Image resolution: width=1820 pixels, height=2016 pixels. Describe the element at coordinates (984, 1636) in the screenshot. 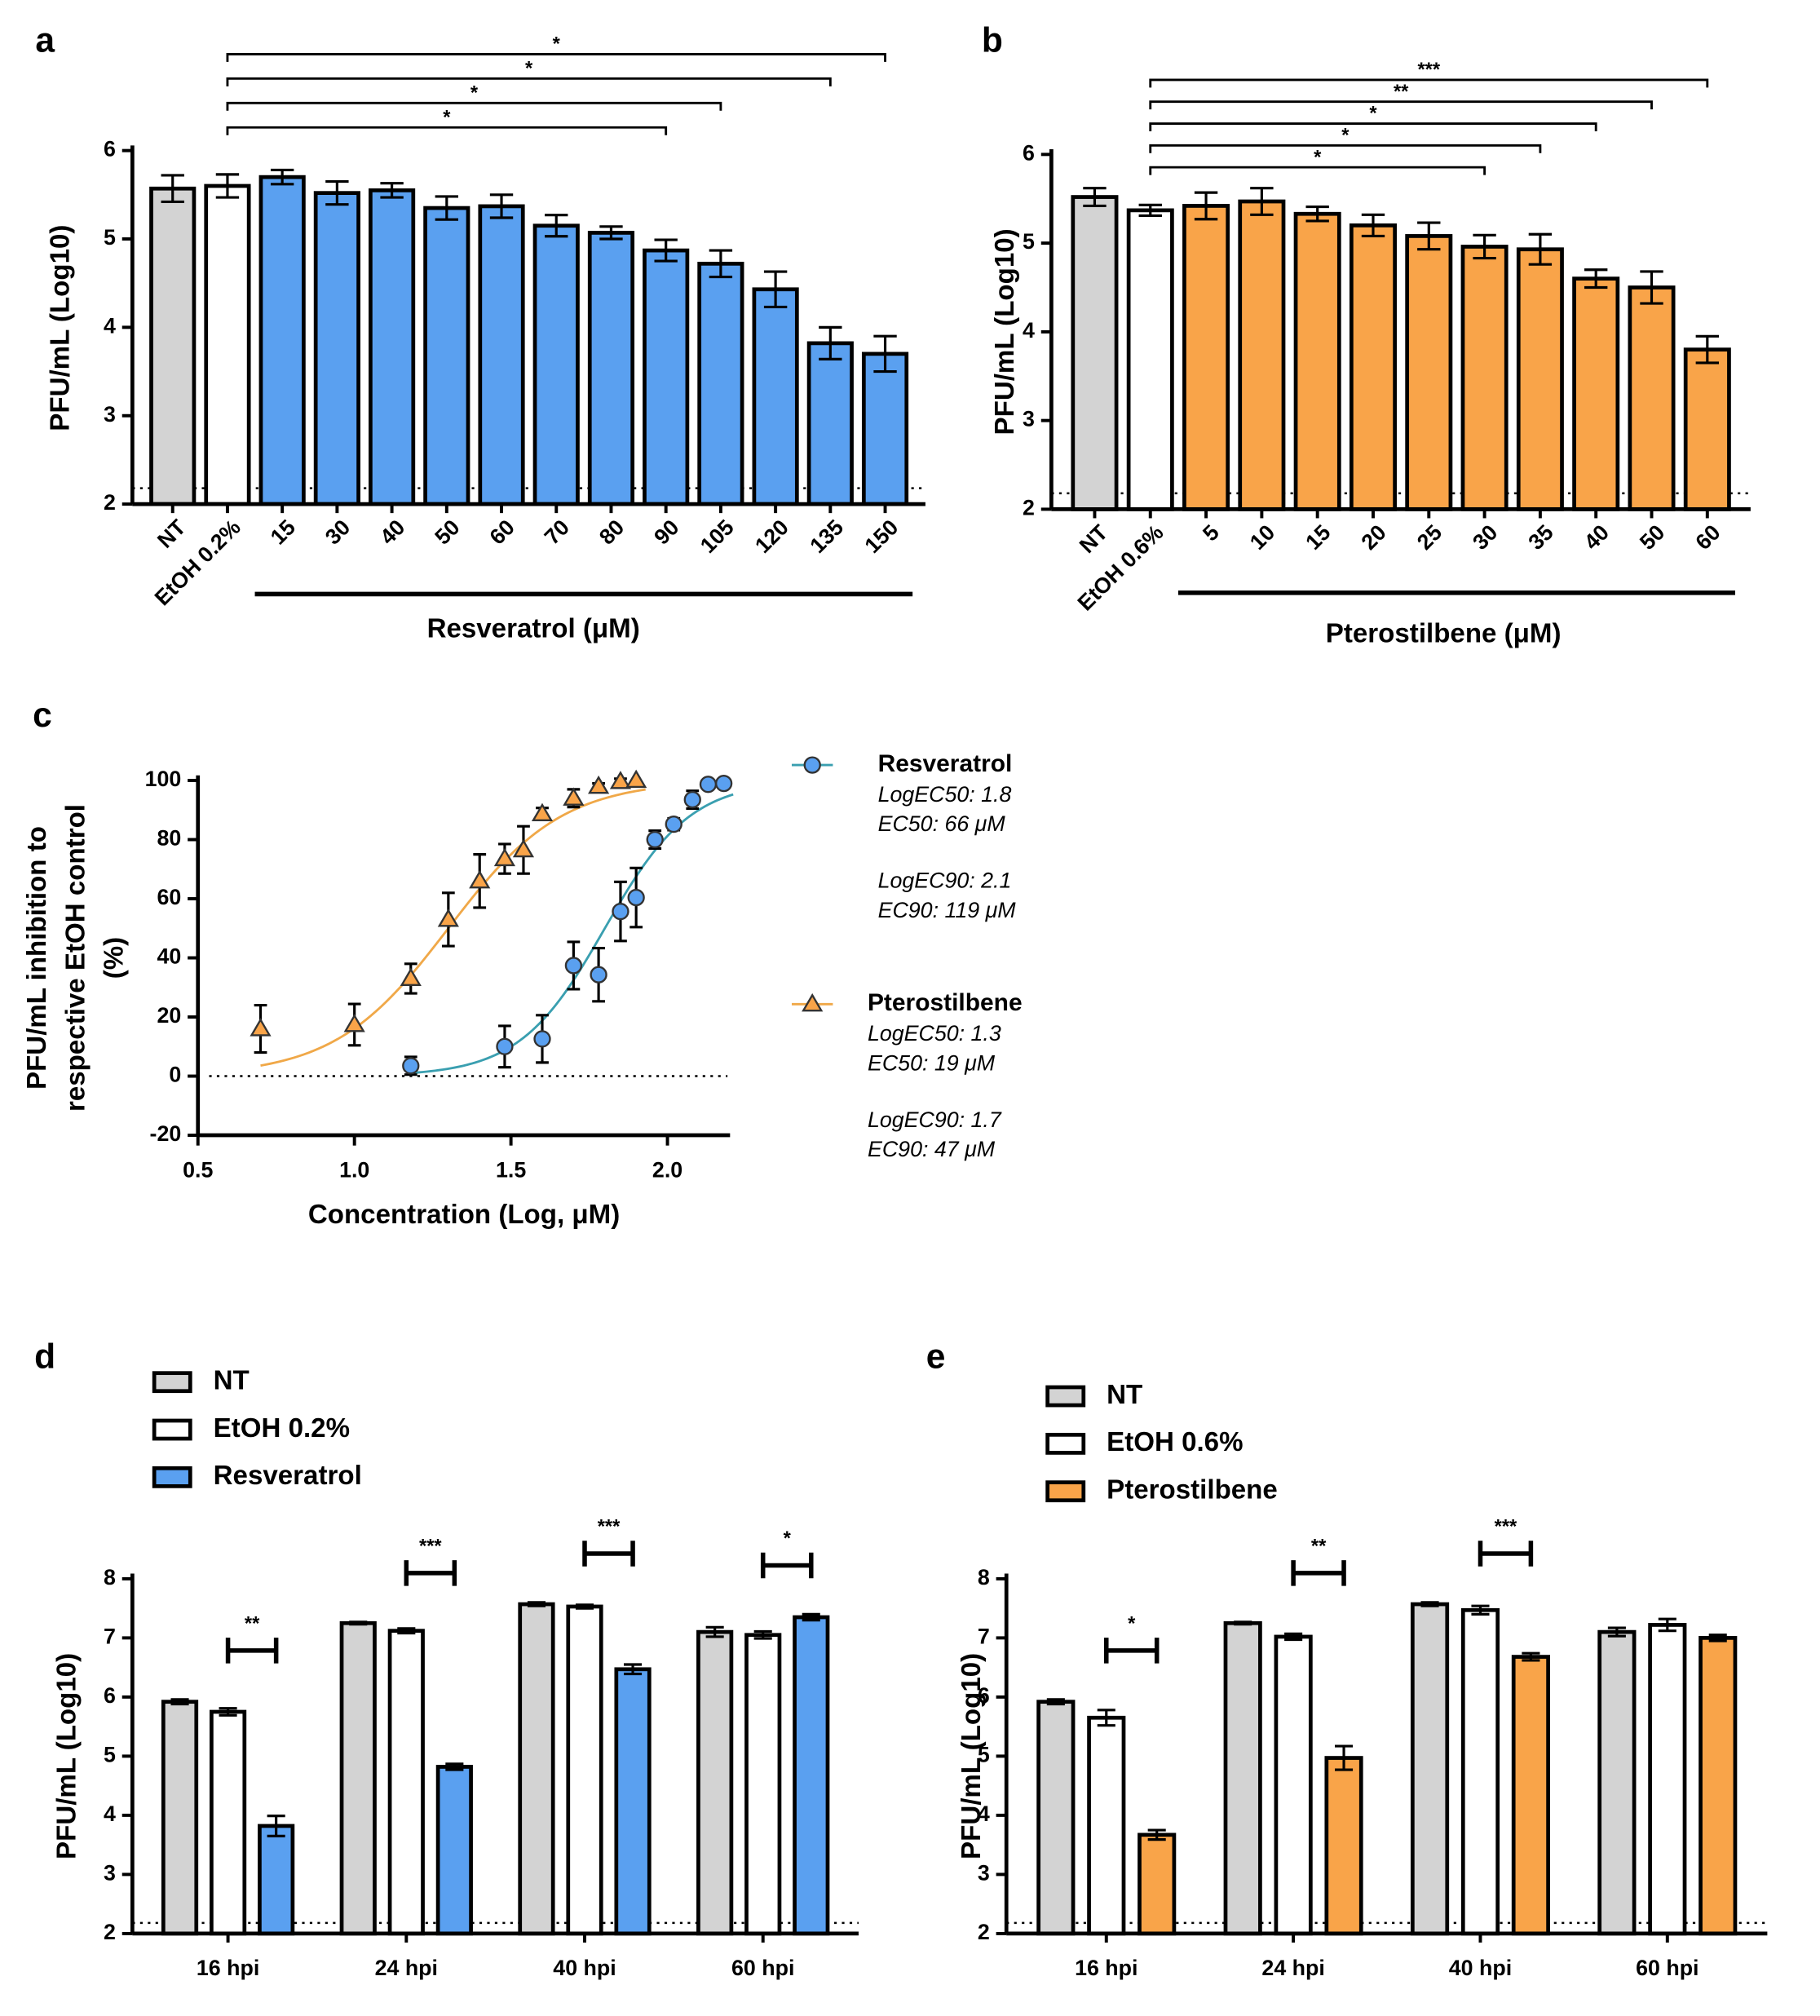

I see `y-tick-label: 7` at that location.